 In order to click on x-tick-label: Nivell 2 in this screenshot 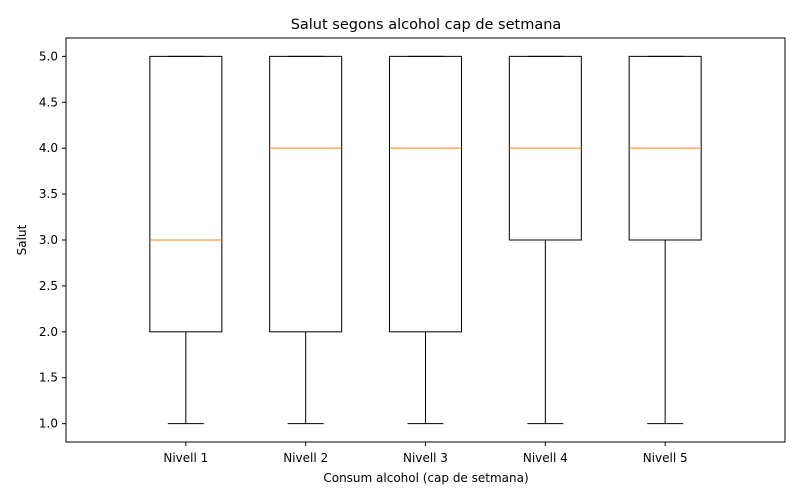, I will do `click(305, 458)`.